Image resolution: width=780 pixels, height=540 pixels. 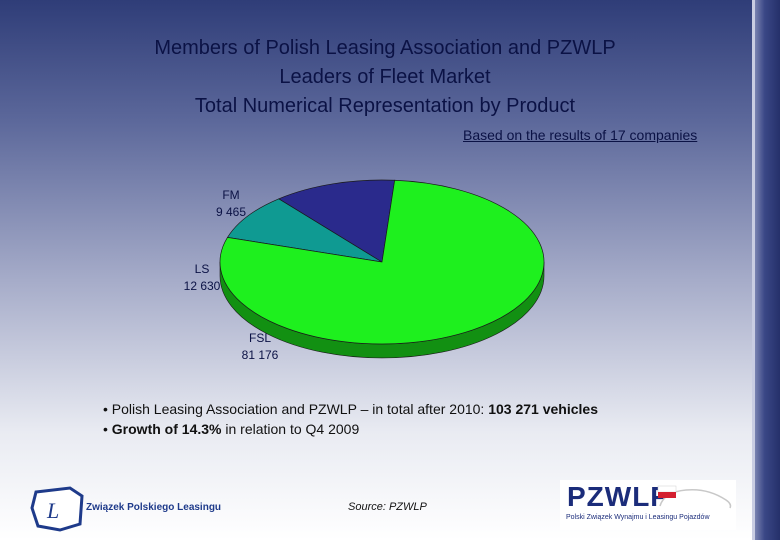 What do you see at coordinates (337, 221) in the screenshot?
I see `pie-slice-ls` at bounding box center [337, 221].